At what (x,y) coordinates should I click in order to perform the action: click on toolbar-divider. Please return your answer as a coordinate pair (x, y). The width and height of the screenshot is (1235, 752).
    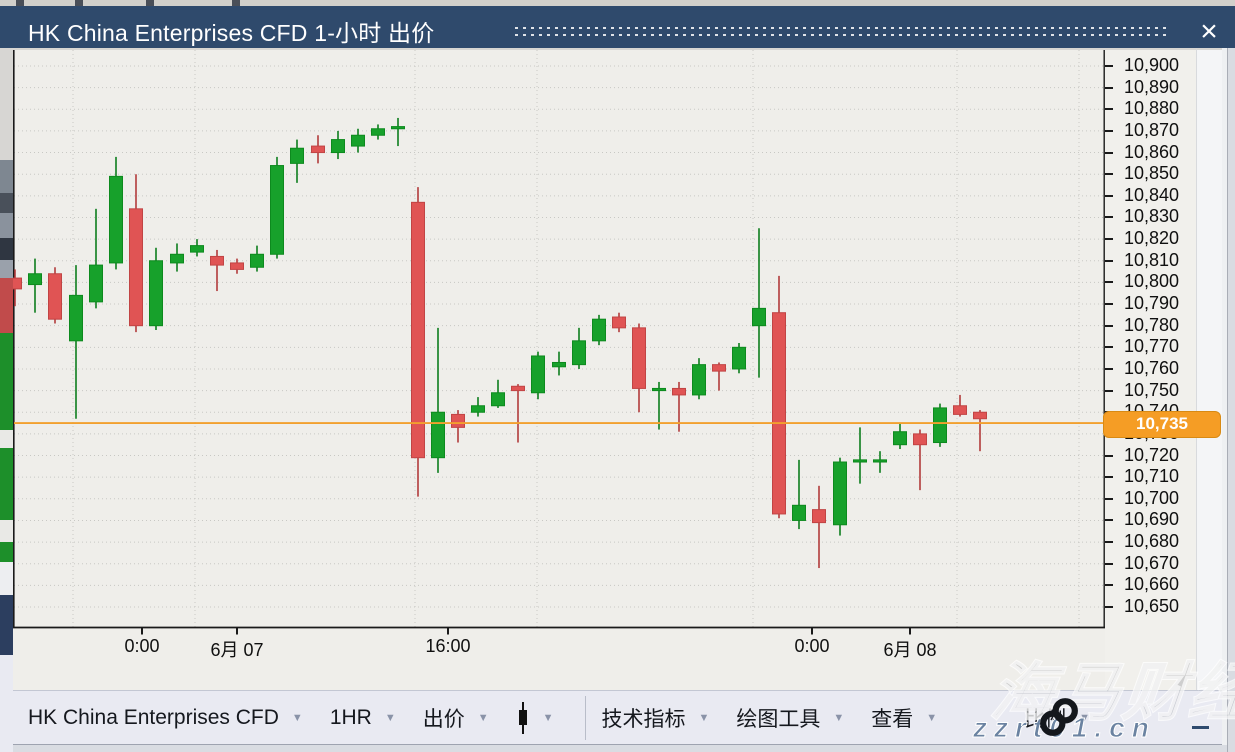
    Looking at the image, I should click on (585, 717).